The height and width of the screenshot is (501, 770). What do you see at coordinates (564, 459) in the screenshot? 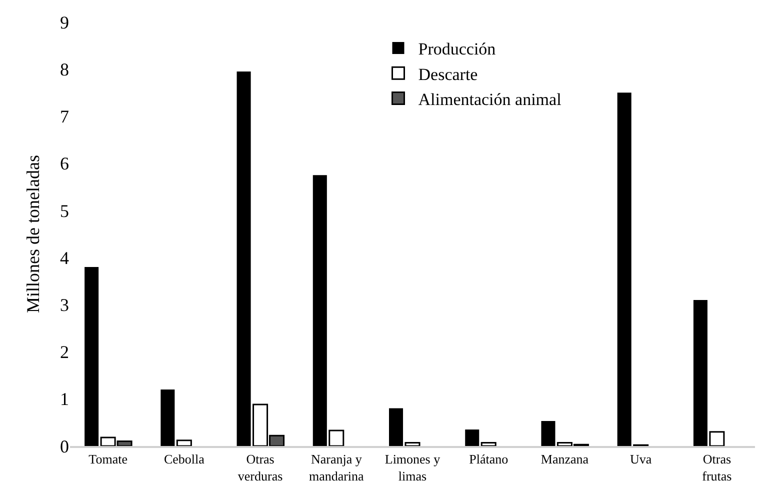
I see `x-tick-label: Manzana` at bounding box center [564, 459].